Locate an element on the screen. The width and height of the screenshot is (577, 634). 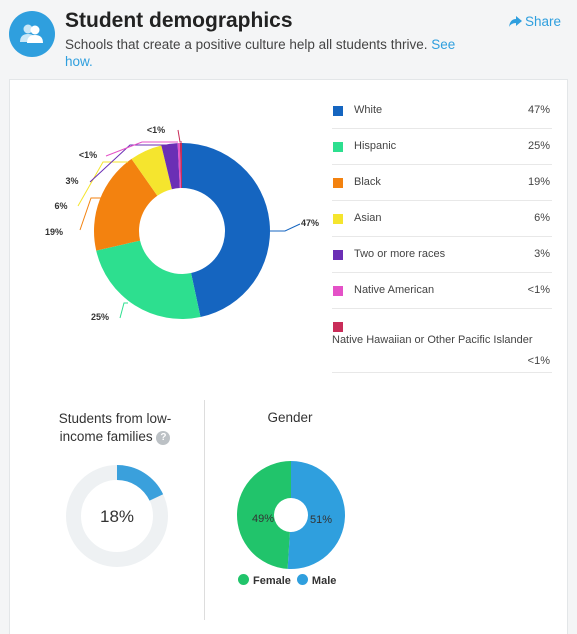
legend-value: 25% is located at coordinates (538, 146).